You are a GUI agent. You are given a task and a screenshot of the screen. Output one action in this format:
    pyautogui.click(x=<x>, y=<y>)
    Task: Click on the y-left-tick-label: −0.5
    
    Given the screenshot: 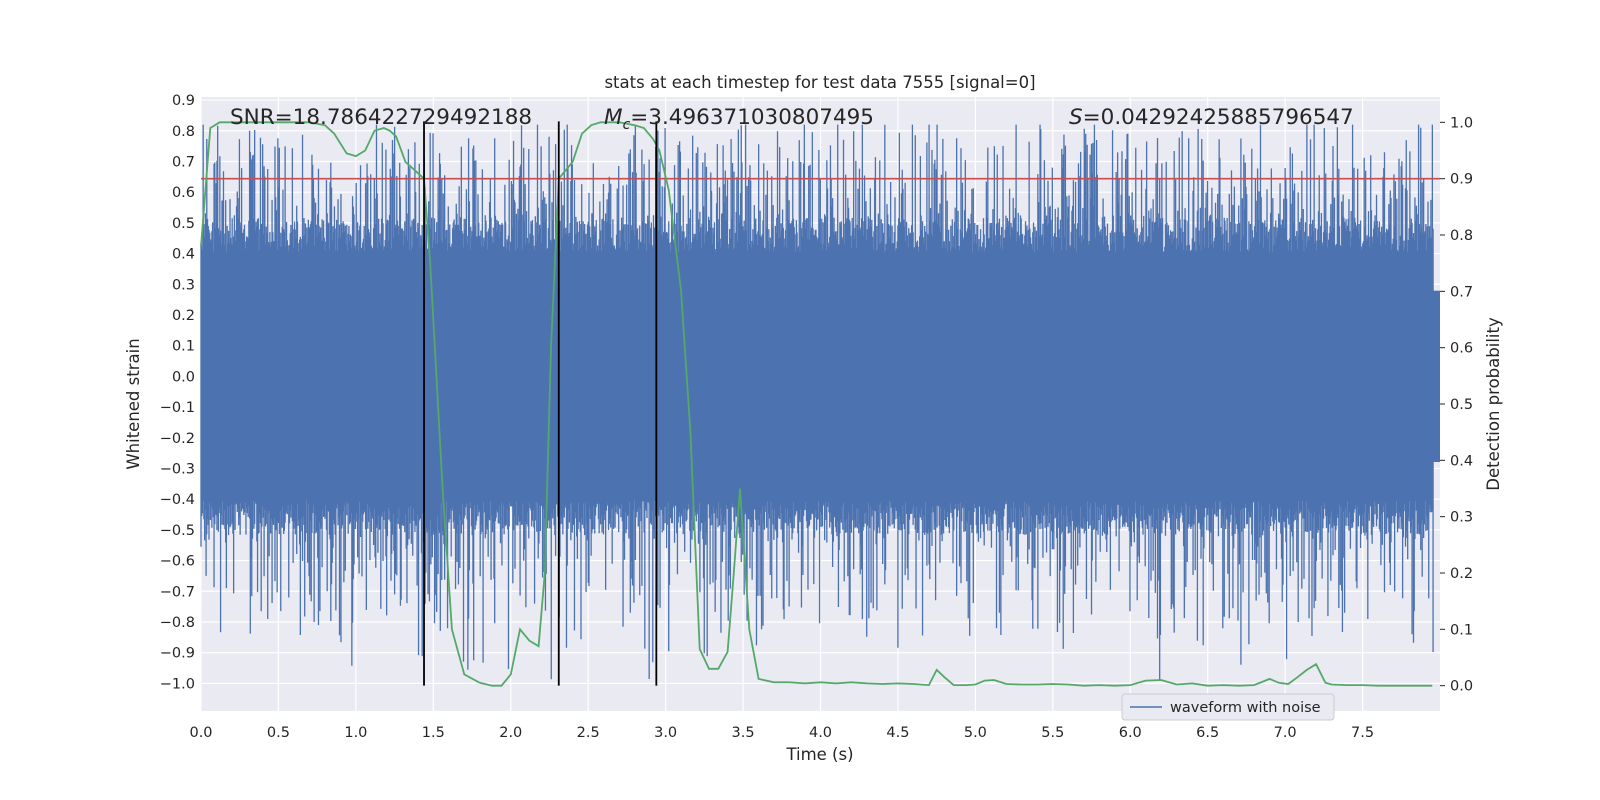 What is the action you would take?
    pyautogui.click(x=177, y=531)
    